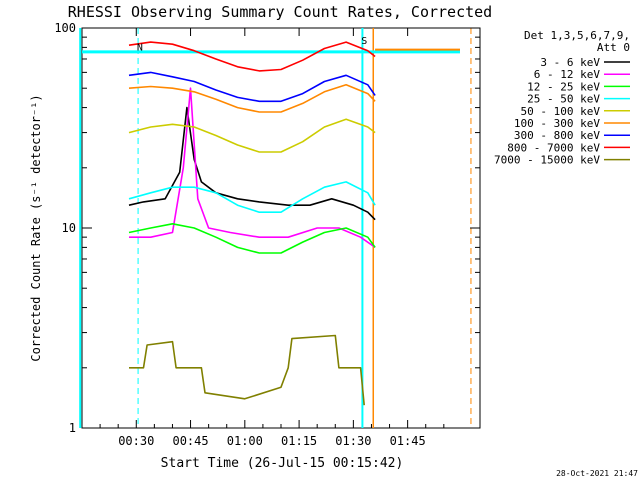 Image resolution: width=640 pixels, height=480 pixels. Describe the element at coordinates (245, 441) in the screenshot. I see `x-tick-label: 01:00` at that location.